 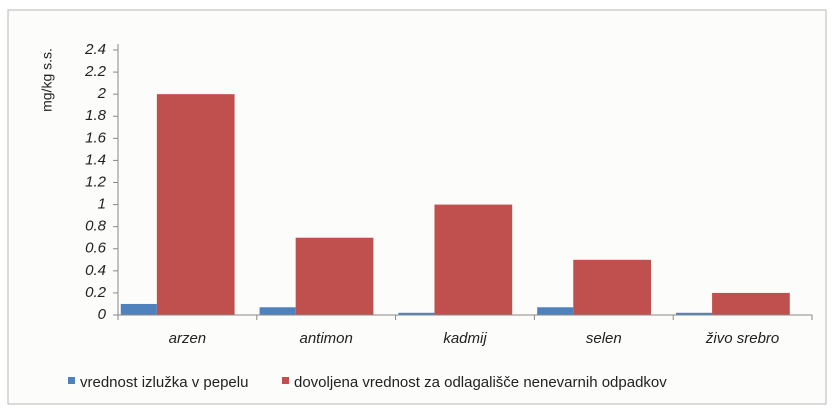 What do you see at coordinates (102, 314) in the screenshot?
I see `y-tick-label: 0` at bounding box center [102, 314].